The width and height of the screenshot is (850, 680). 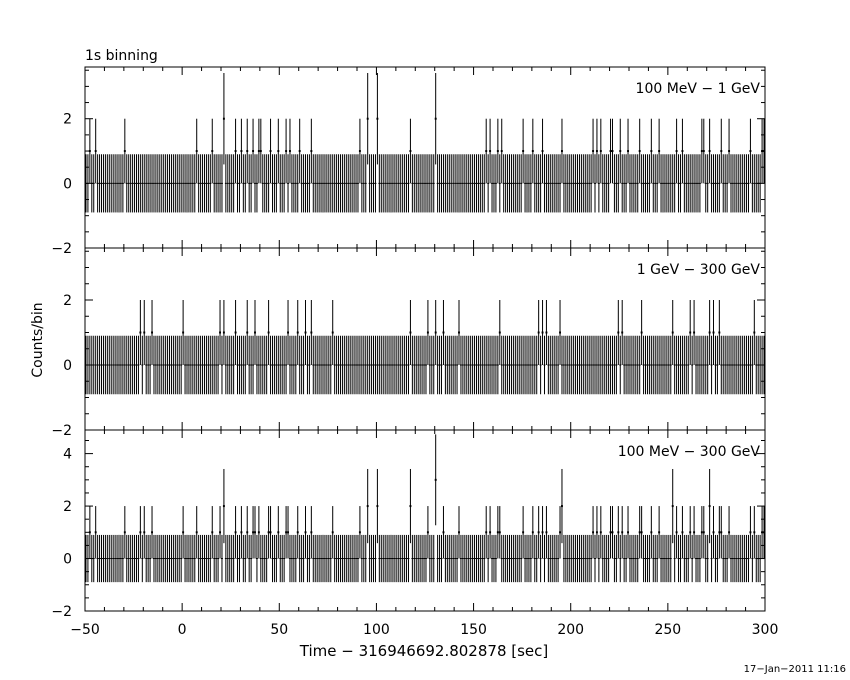 What do you see at coordinates (570, 630) in the screenshot?
I see `x-tick-label: 200` at bounding box center [570, 630].